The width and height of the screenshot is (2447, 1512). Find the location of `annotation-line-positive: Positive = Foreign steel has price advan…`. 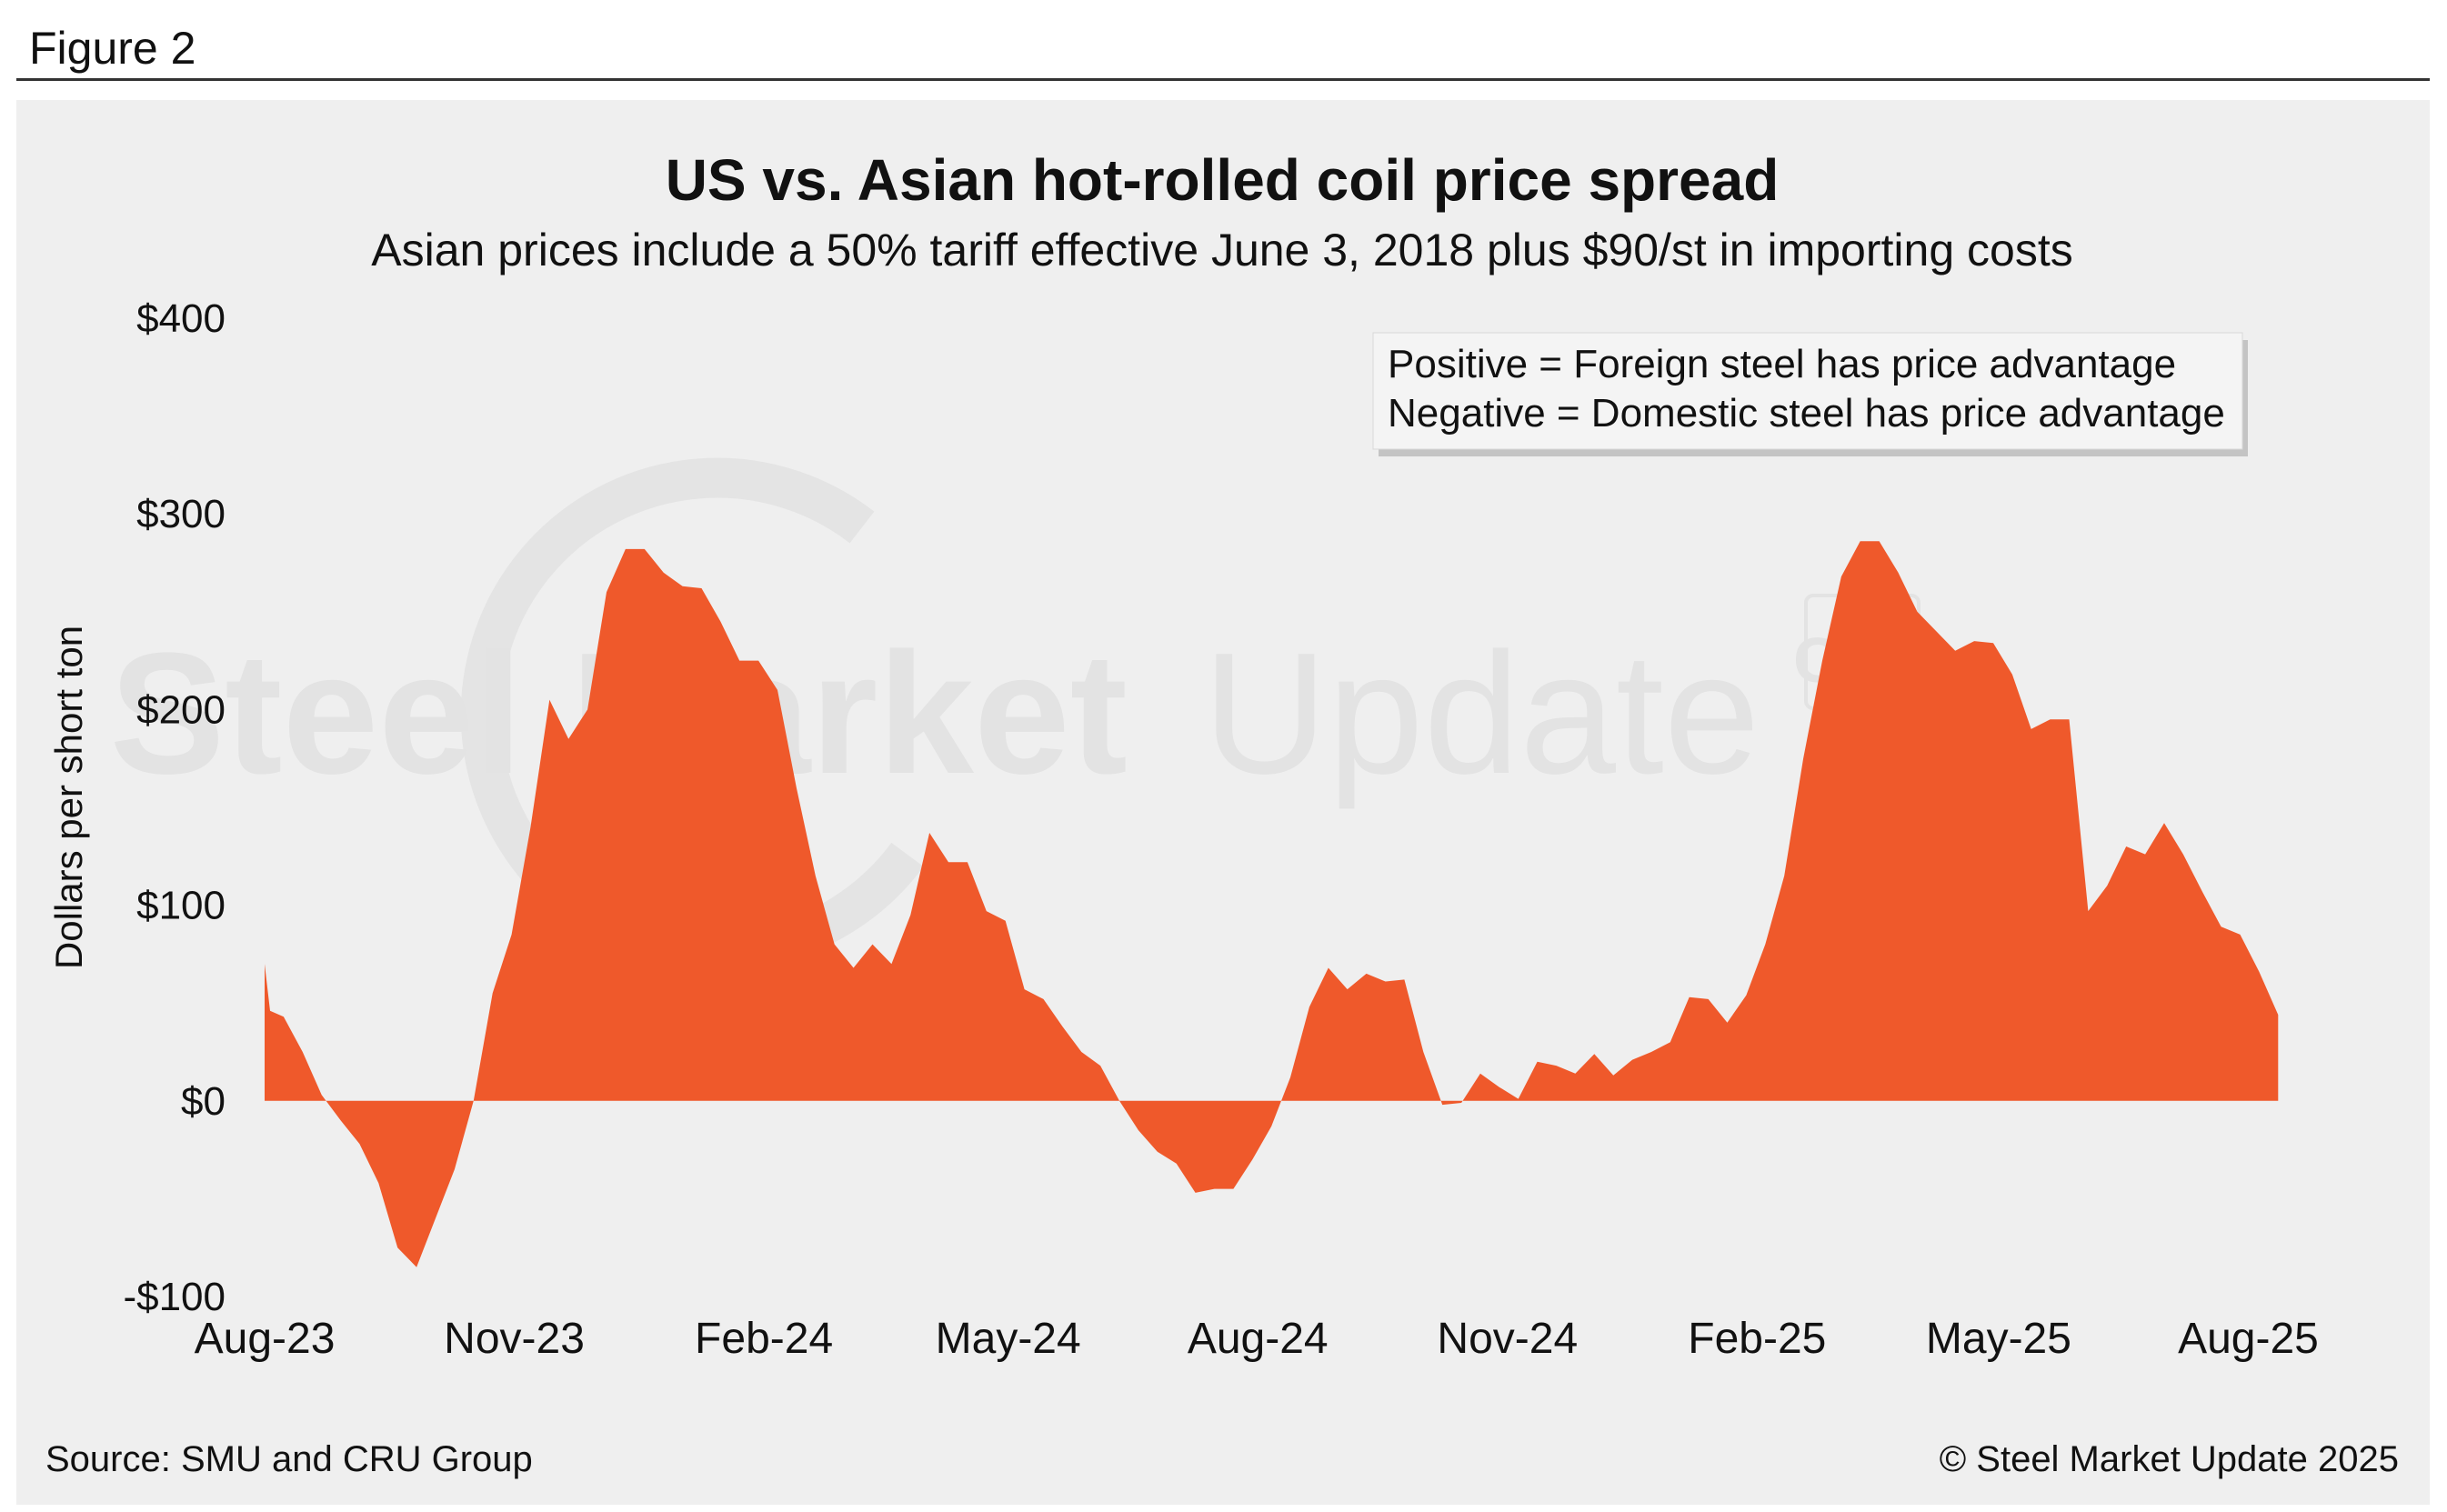

annotation-line-positive: Positive = Foreign steel has price advan… is located at coordinates (1782, 364).